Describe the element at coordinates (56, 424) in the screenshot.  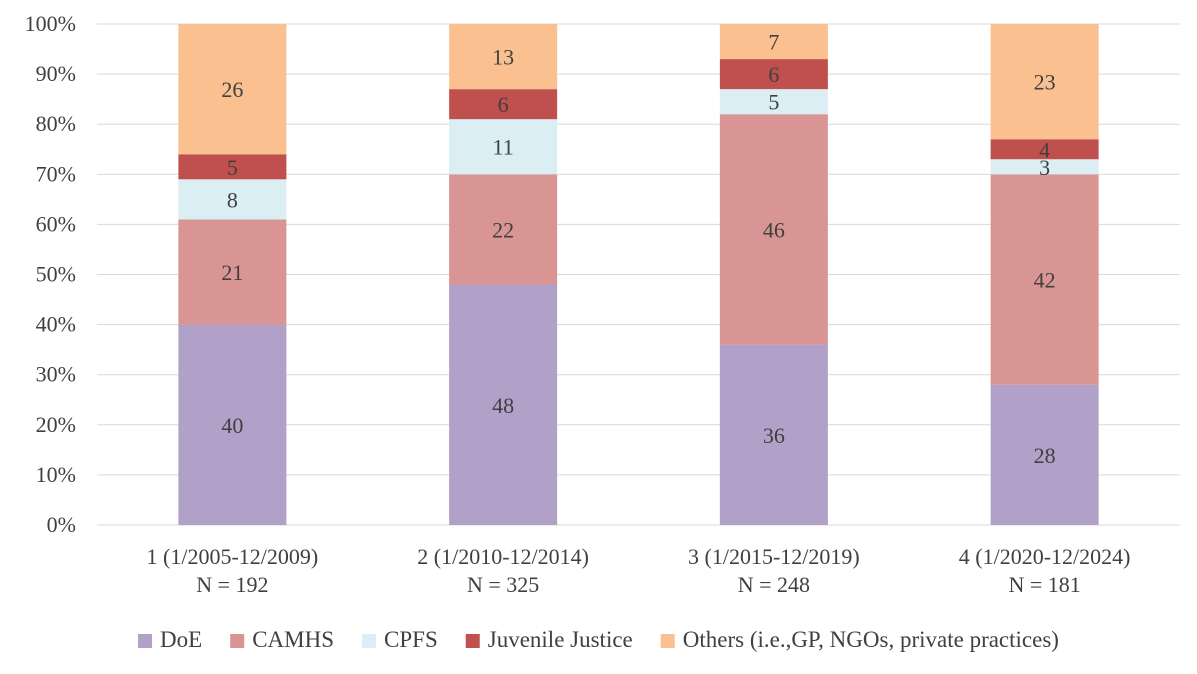
I see `y-tick-label: 20%` at that location.